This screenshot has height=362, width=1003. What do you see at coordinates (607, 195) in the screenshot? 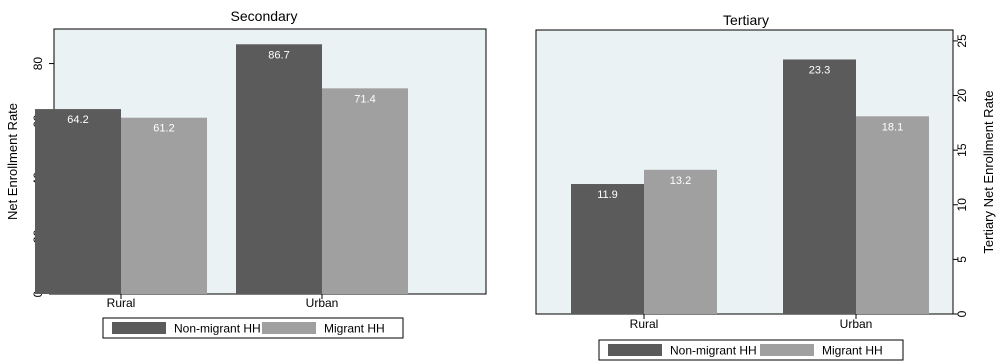
I see `data-label: 11.9` at bounding box center [607, 195].